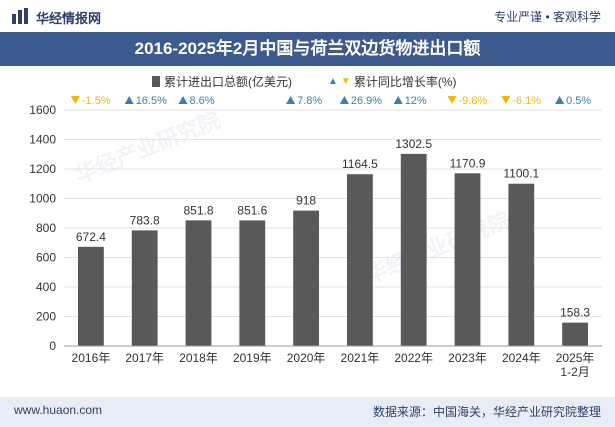  What do you see at coordinates (58, 410) in the screenshot?
I see `footer-website: www.huaon.com` at bounding box center [58, 410].